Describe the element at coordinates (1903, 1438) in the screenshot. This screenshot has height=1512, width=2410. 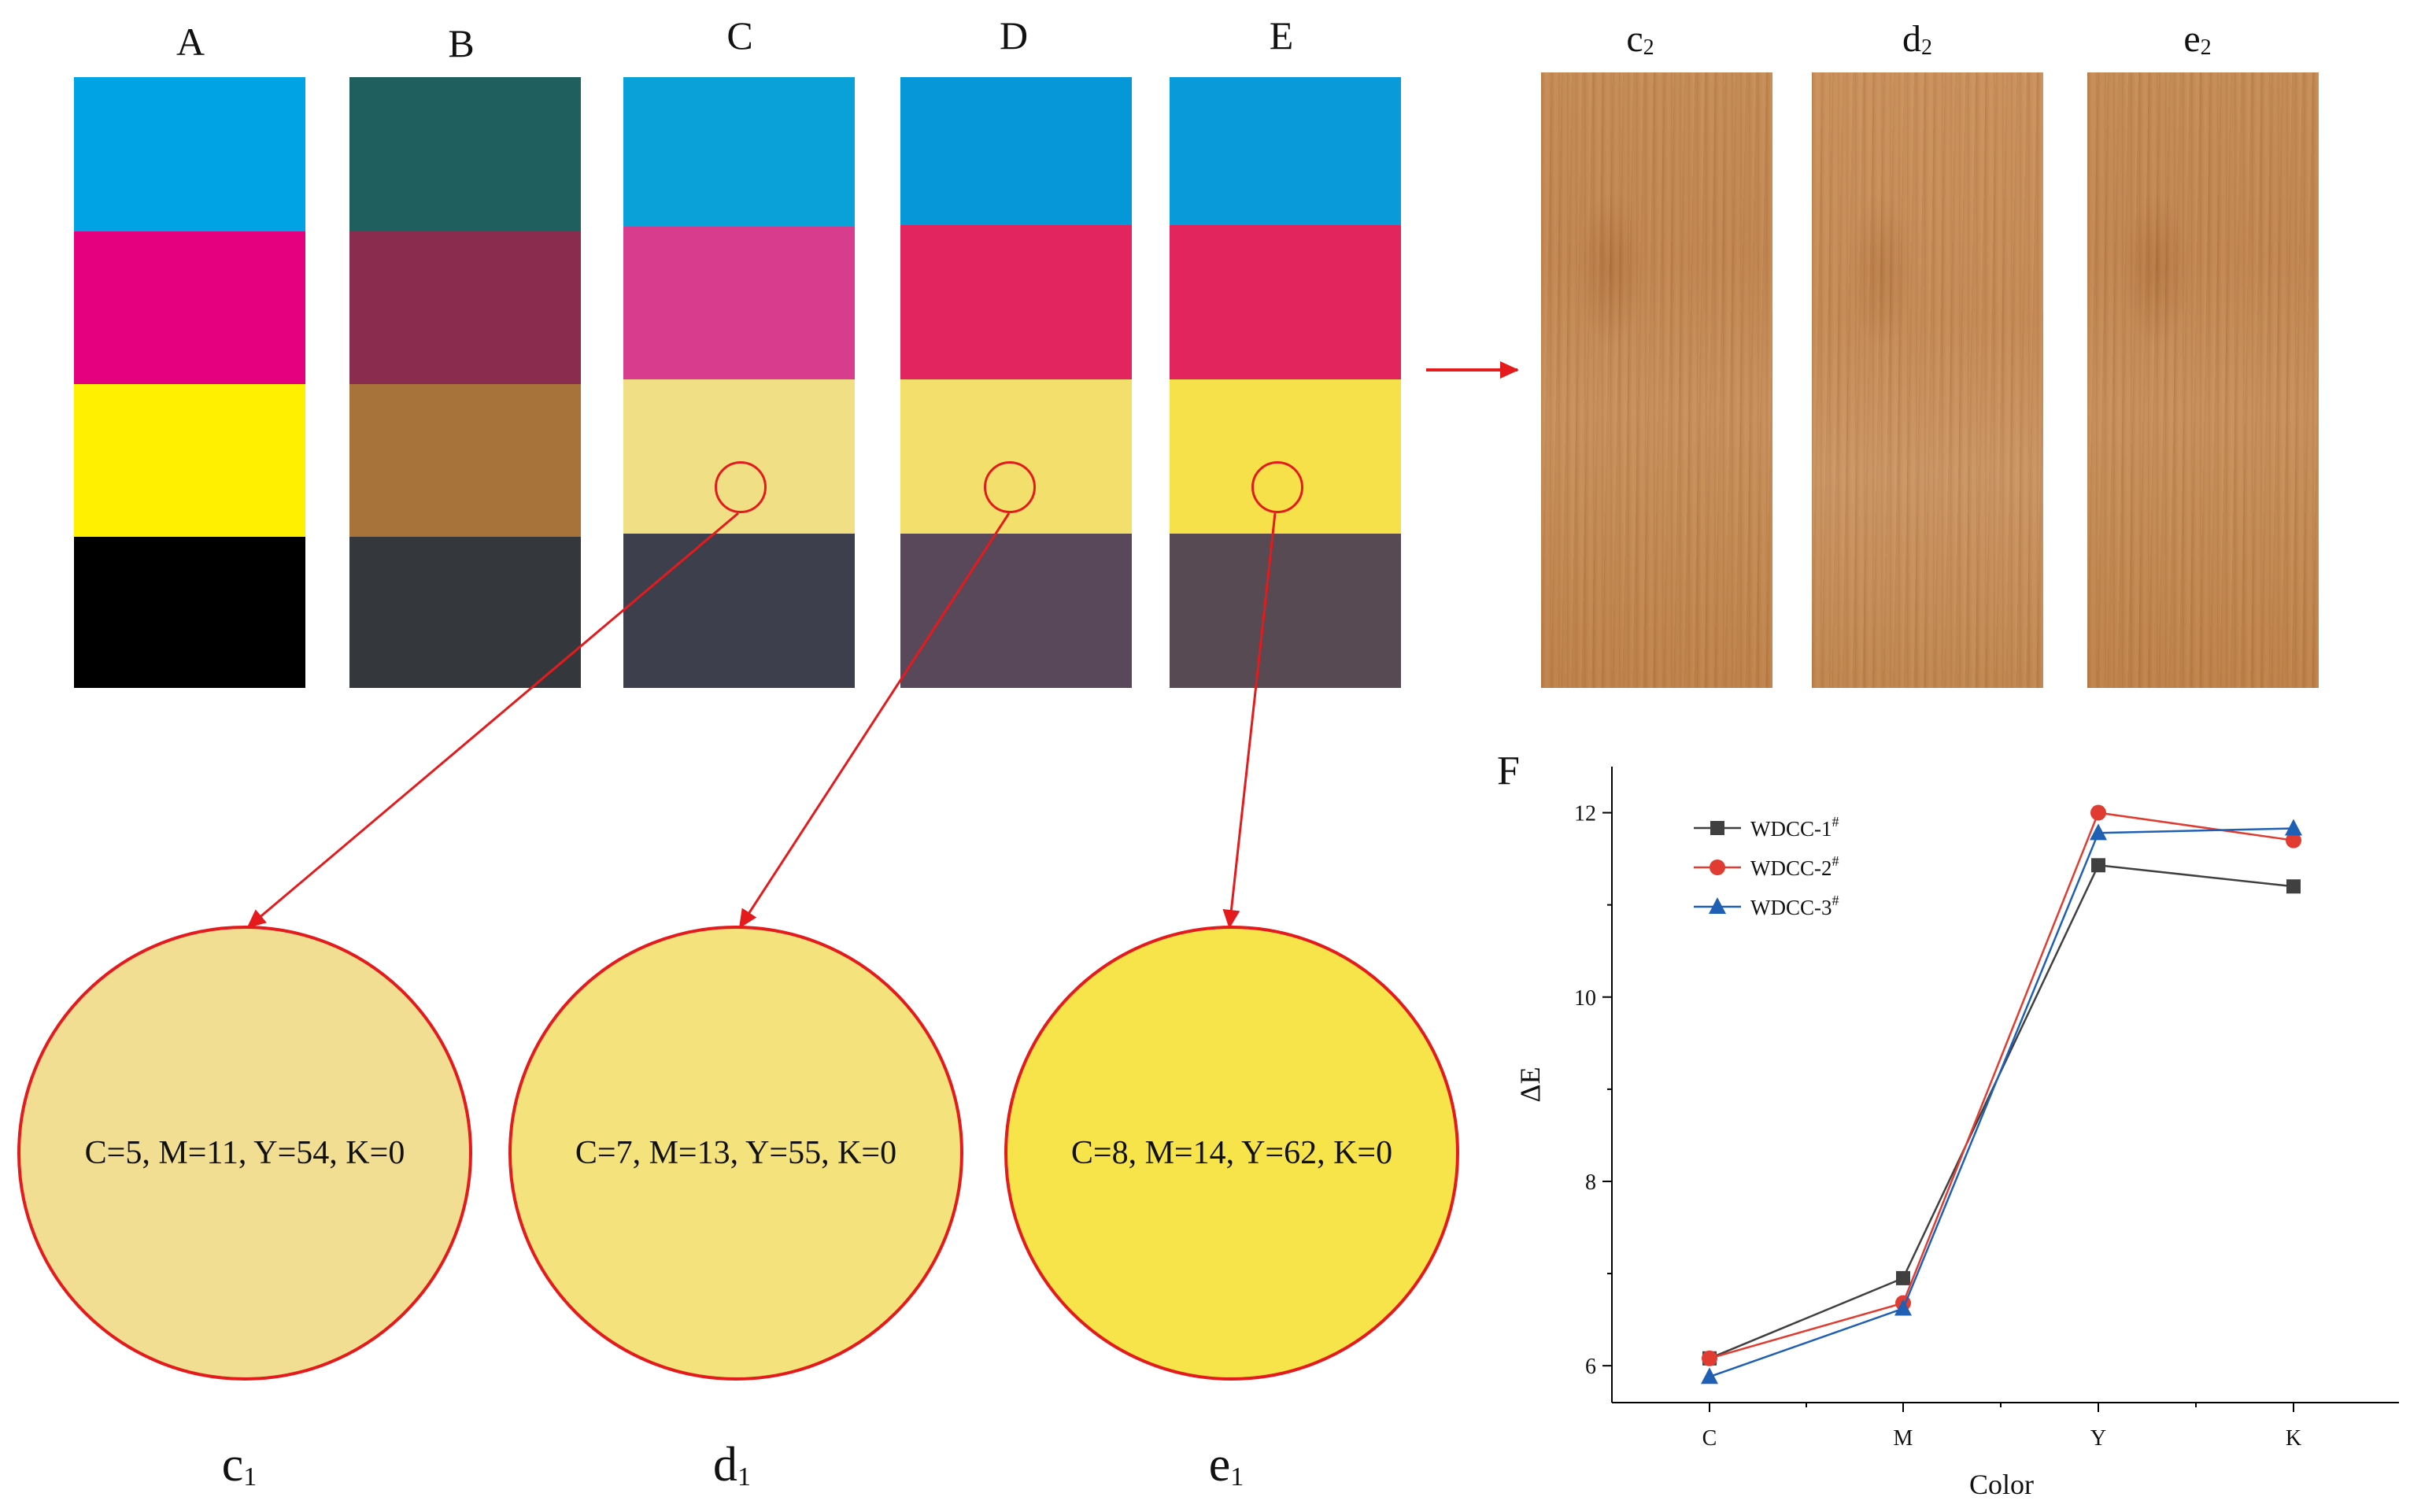
I see `x-tick-label: M` at that location.